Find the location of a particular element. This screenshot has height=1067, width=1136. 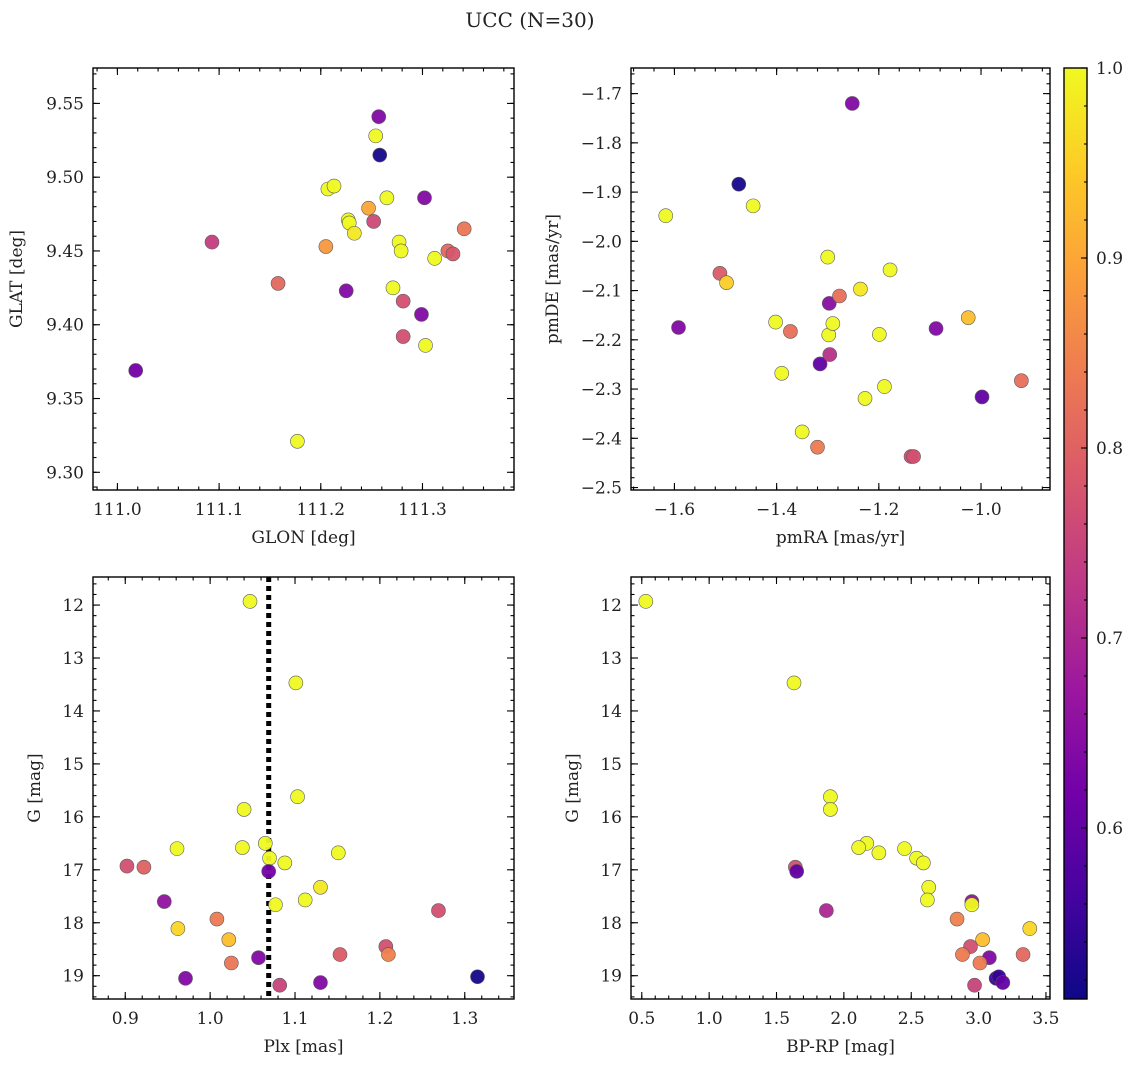

colorbar: 0.6 0.7 0.8 0.9 1.0 is located at coordinates (1093, 529).